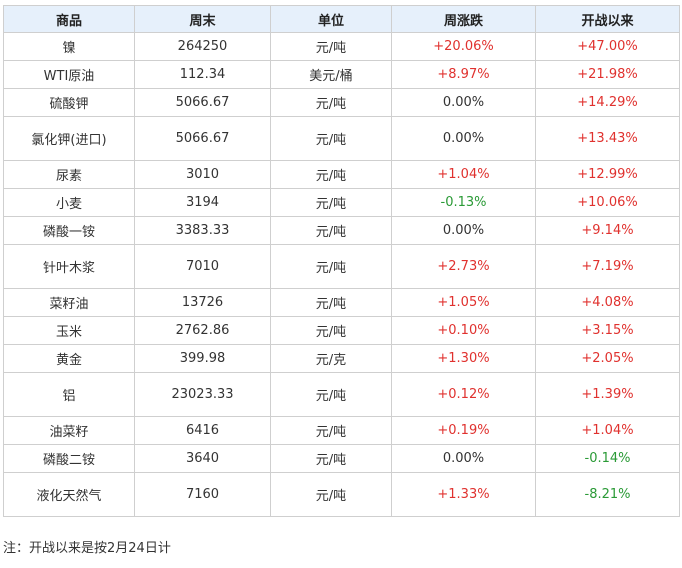 Image resolution: width=682 pixels, height=568 pixels. What do you see at coordinates (69, 330) in the screenshot?
I see `cell-commodity: 玉米` at bounding box center [69, 330].